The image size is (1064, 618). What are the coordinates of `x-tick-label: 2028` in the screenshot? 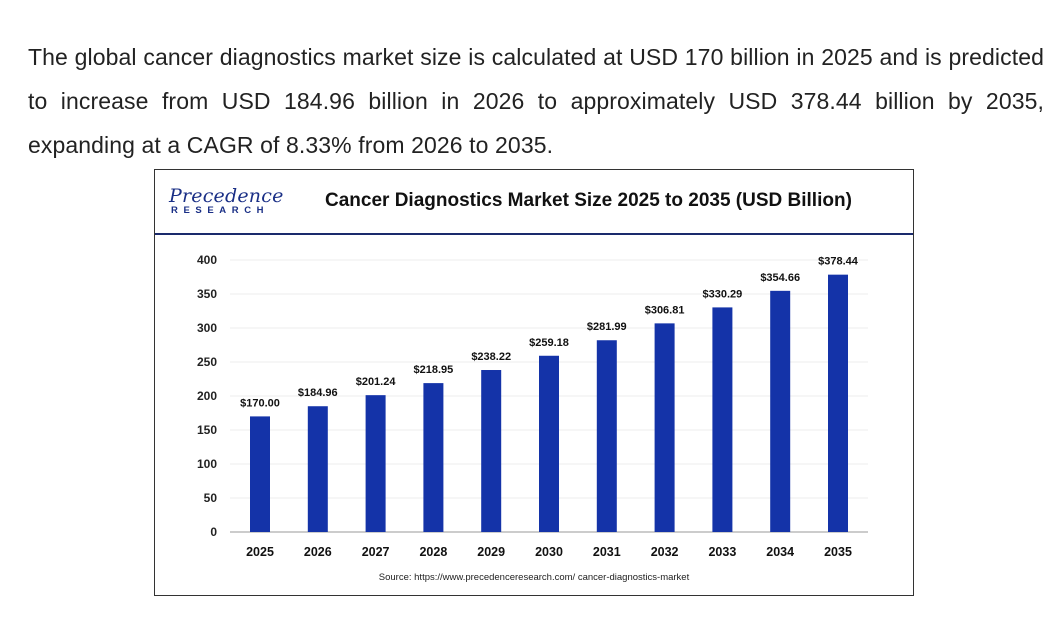 It's located at (433, 552).